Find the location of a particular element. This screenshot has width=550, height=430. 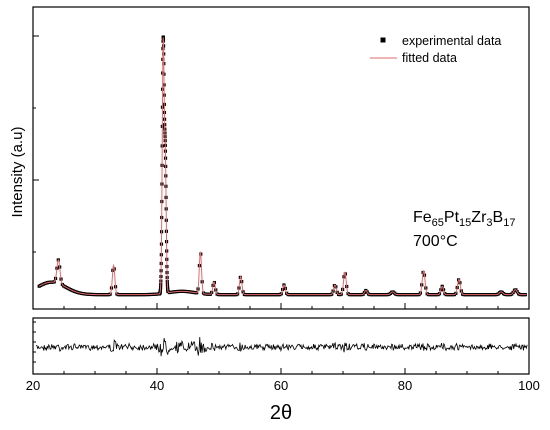

temperature-annotation: 700°C is located at coordinates (435, 241).